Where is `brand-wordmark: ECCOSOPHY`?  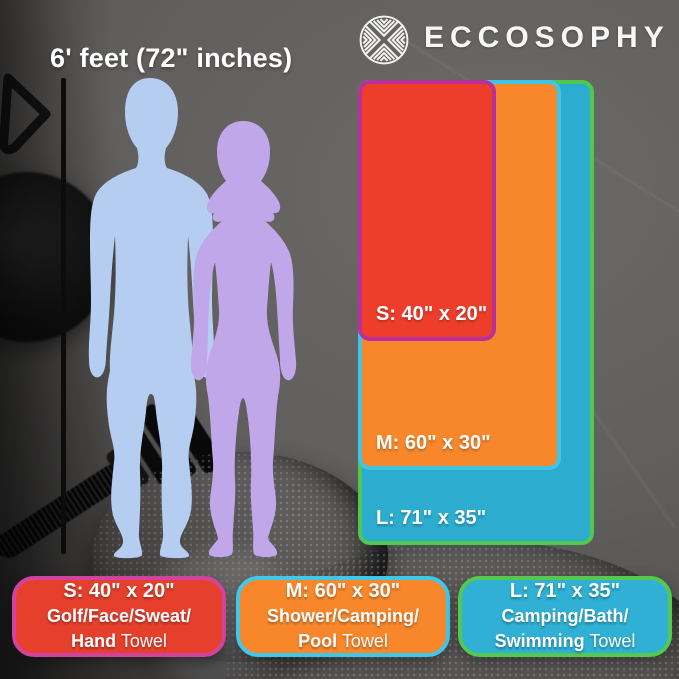 brand-wordmark: ECCOSOPHY is located at coordinates (547, 37).